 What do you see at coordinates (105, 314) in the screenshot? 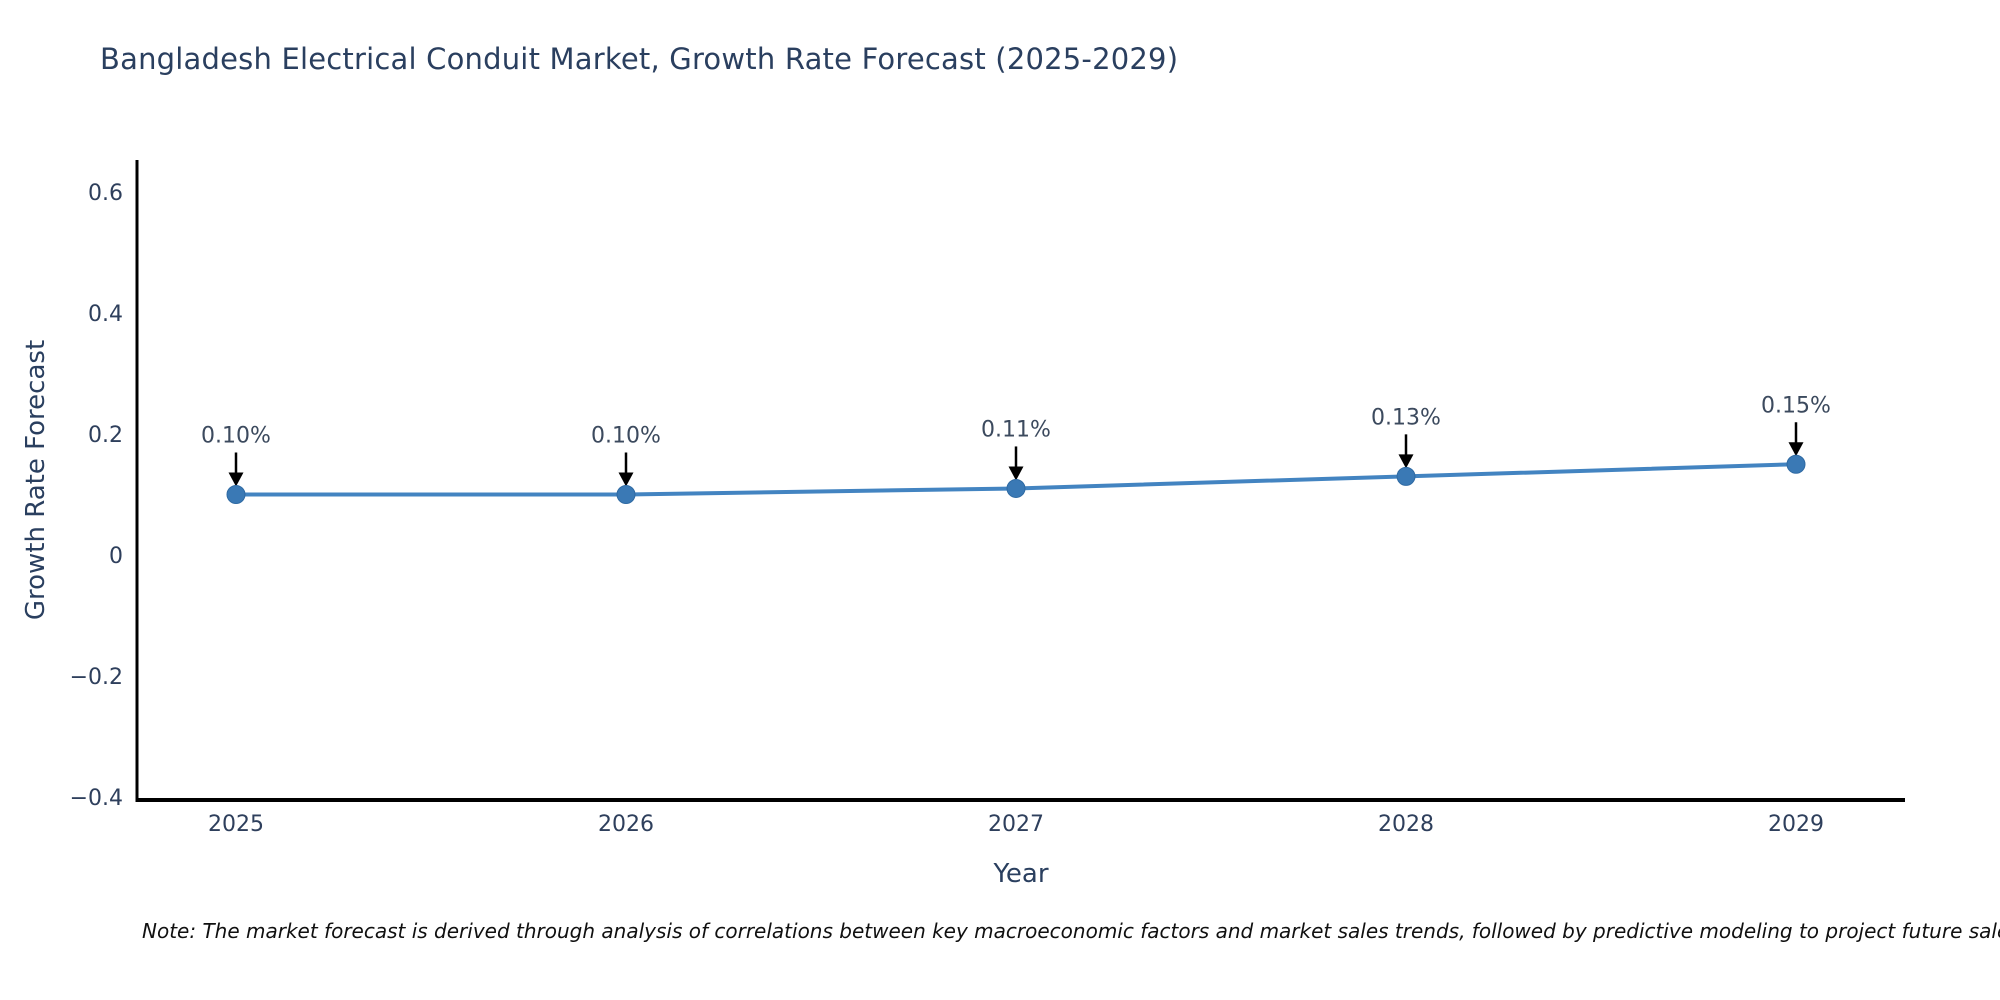
I see `y-tick-label: 0.4` at bounding box center [105, 314].